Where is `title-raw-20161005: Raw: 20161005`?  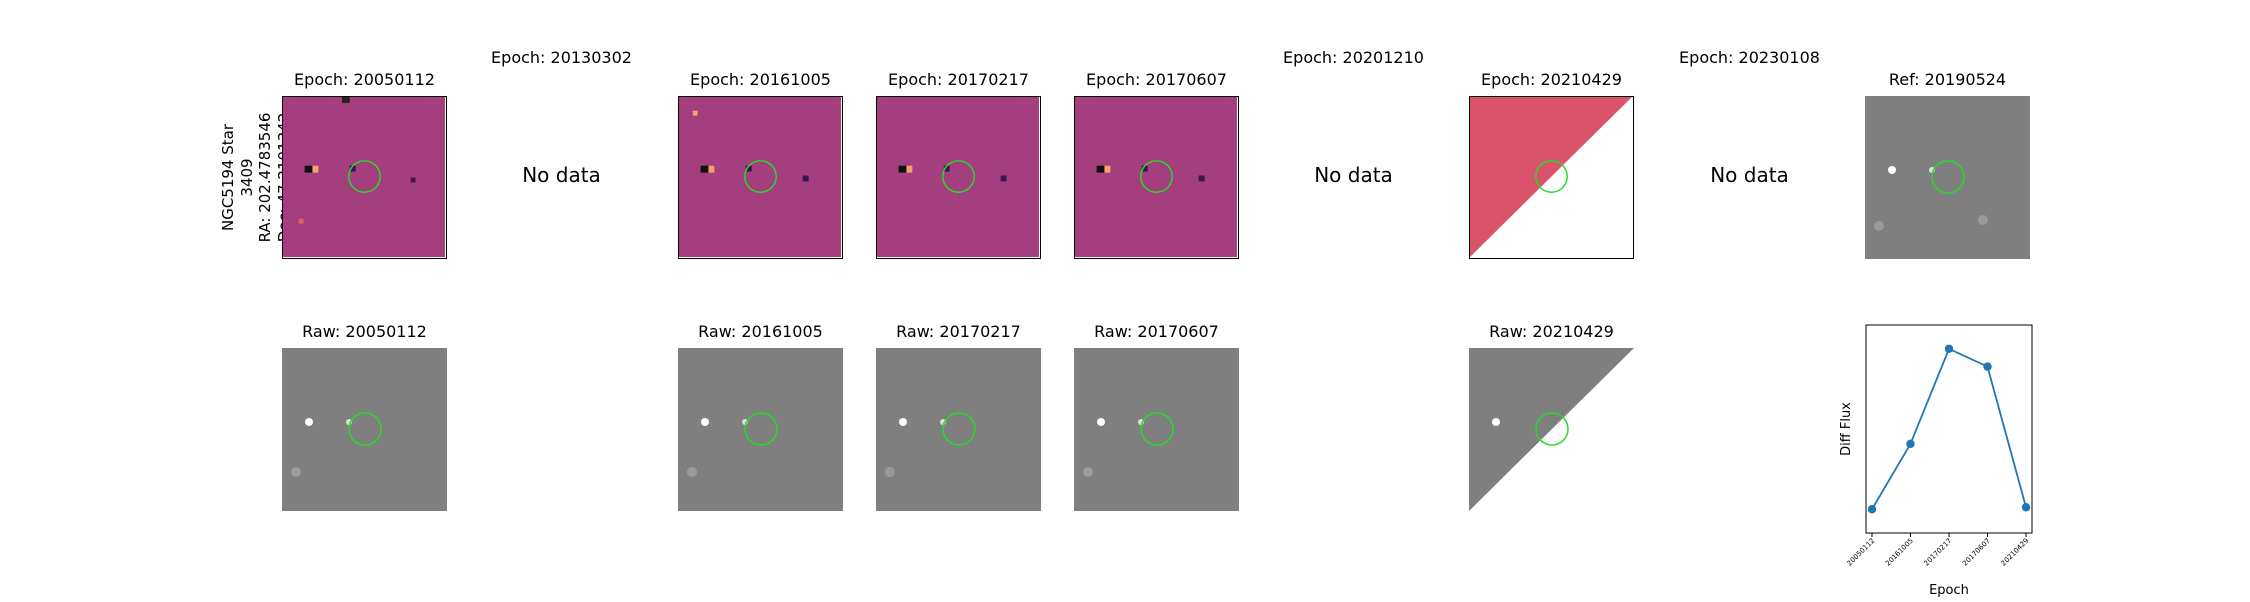
title-raw-20161005: Raw: 20161005 is located at coordinates (760, 331).